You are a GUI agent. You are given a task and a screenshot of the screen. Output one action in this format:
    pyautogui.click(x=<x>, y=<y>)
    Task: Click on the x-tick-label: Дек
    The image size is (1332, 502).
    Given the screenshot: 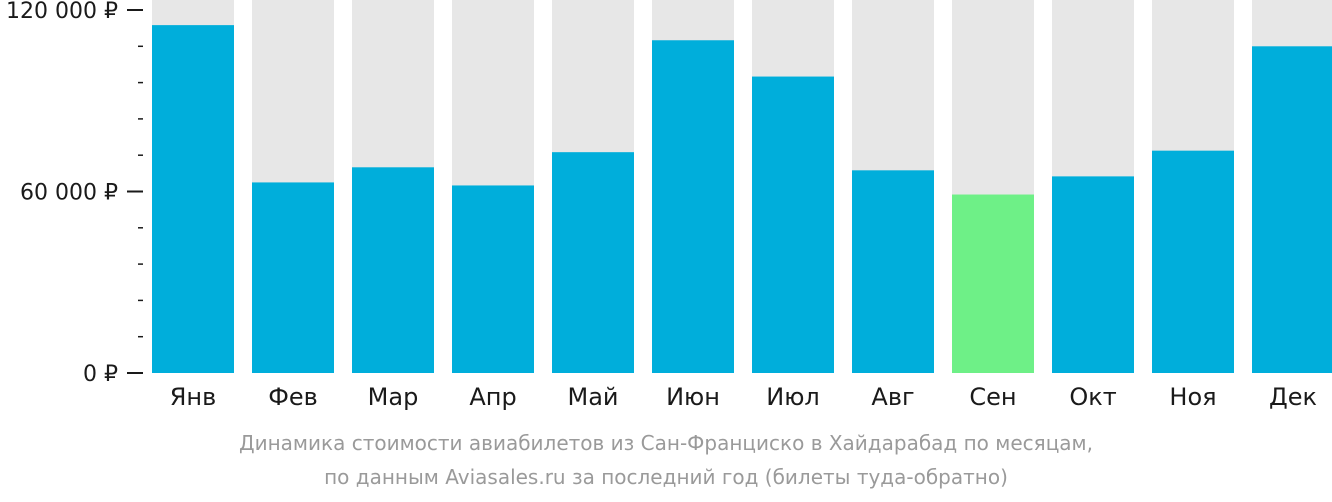 What is the action you would take?
    pyautogui.click(x=1293, y=397)
    